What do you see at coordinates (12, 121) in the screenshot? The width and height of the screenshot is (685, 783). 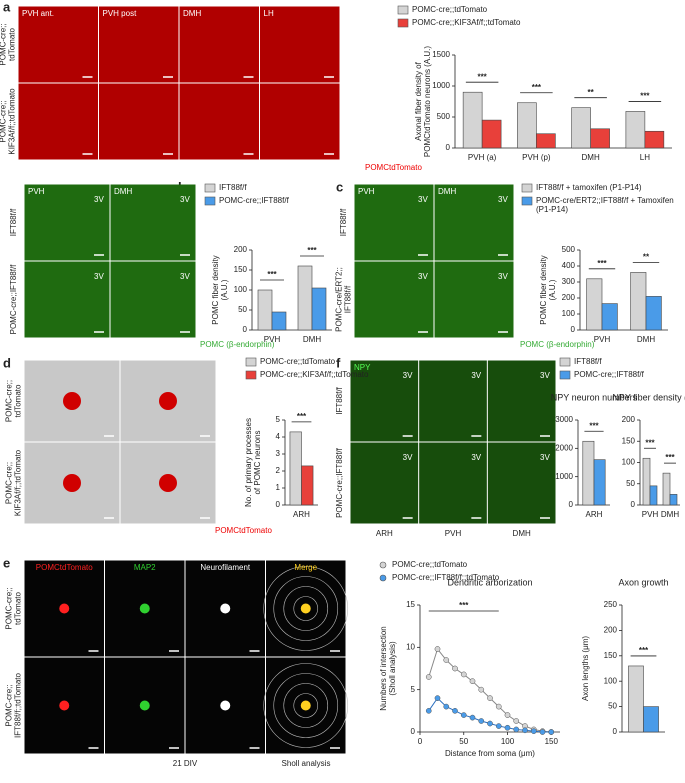 I see `row-label: KIF3Af/f;;tdTomato` at bounding box center [12, 121].